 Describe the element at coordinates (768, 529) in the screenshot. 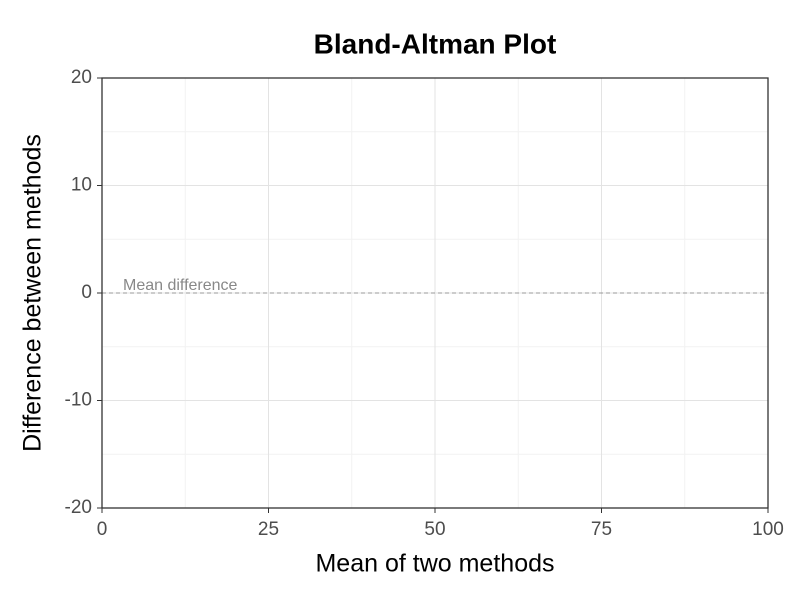

I see `x-tick-label: 100` at that location.